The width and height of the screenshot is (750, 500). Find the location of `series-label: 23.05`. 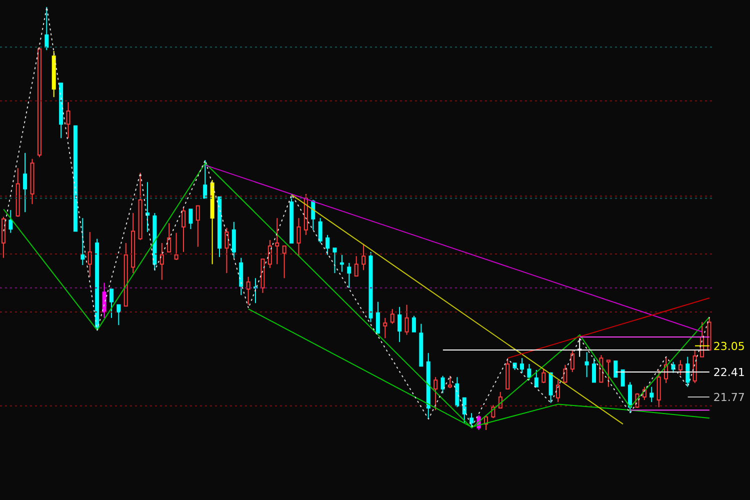

series-label: 23.05 is located at coordinates (729, 346).